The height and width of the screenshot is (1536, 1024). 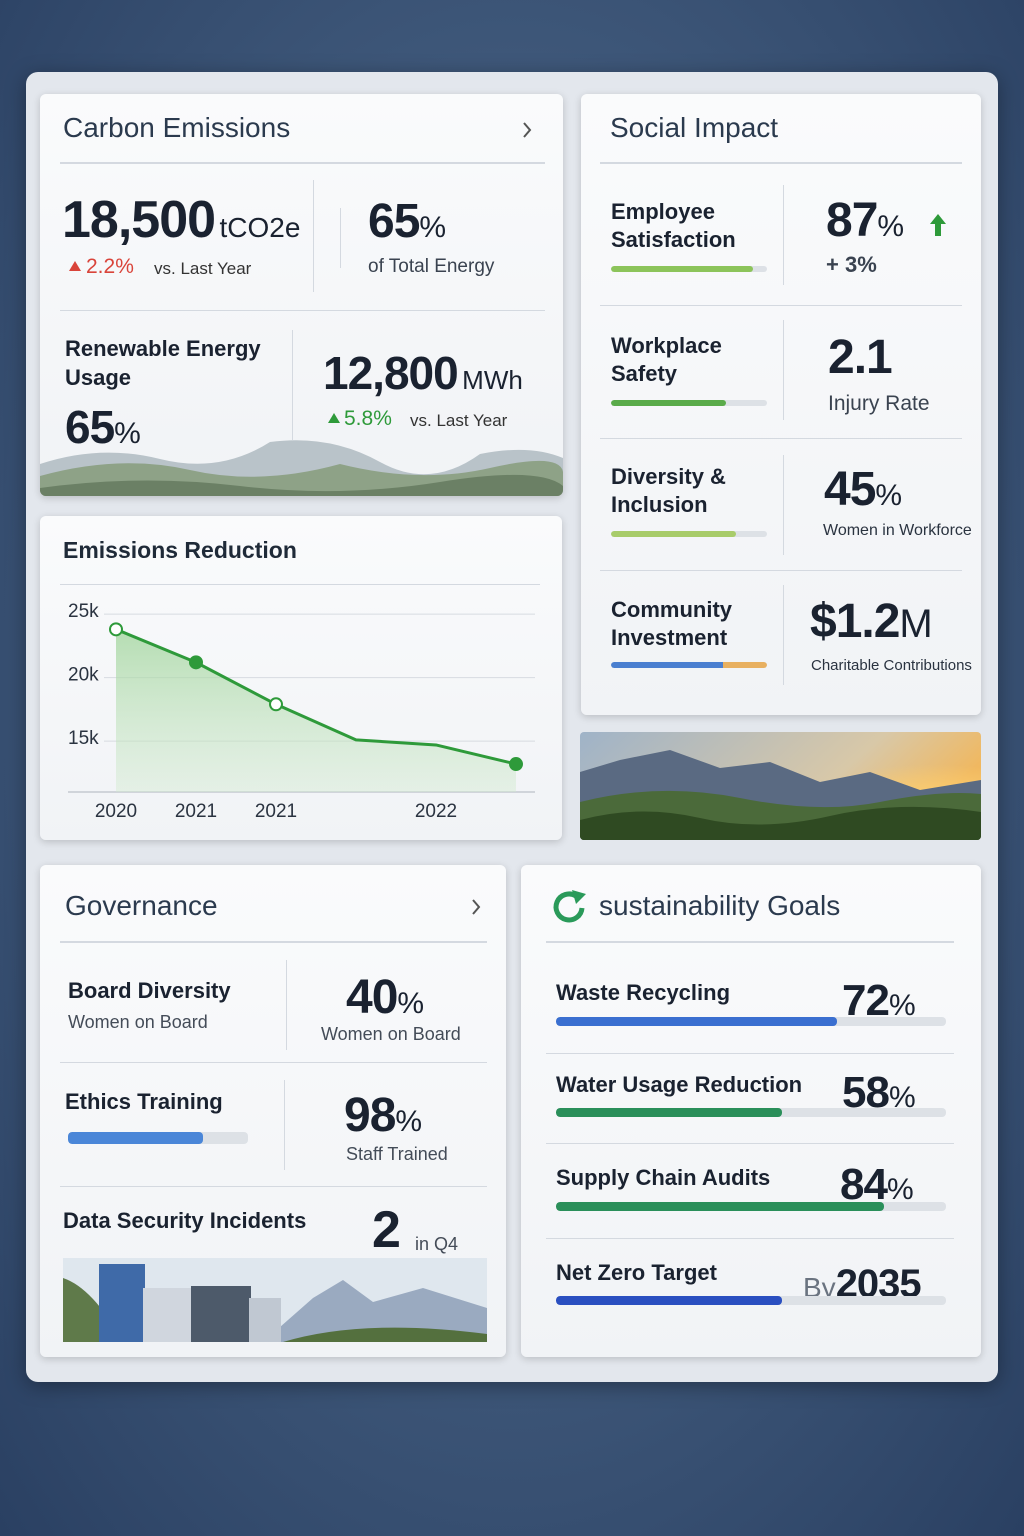 What do you see at coordinates (694, 127) in the screenshot?
I see `card-title: Social Impact` at bounding box center [694, 127].